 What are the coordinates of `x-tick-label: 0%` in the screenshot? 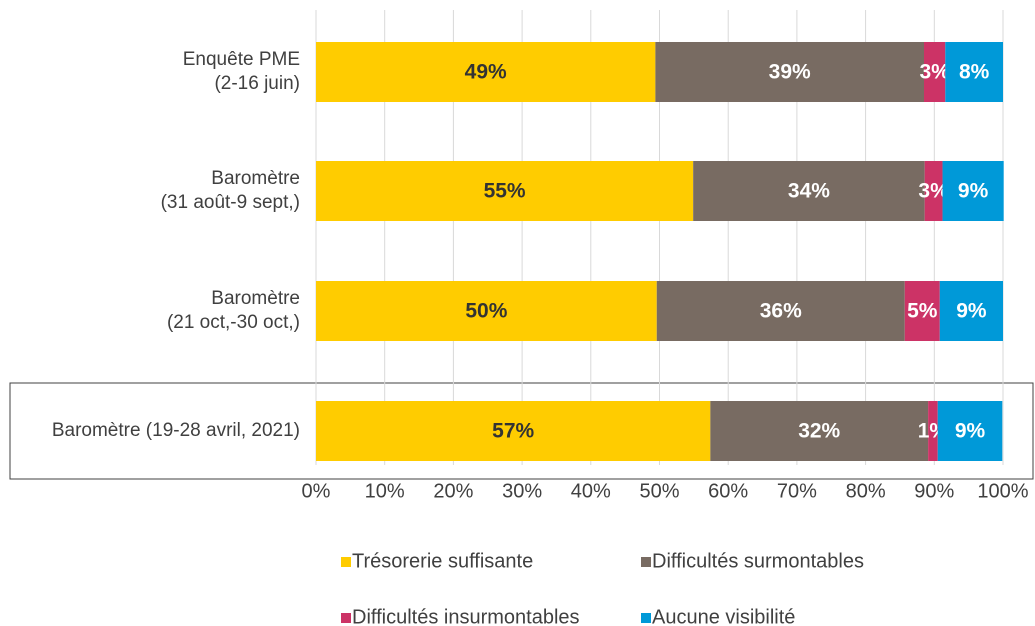 It's located at (316, 491).